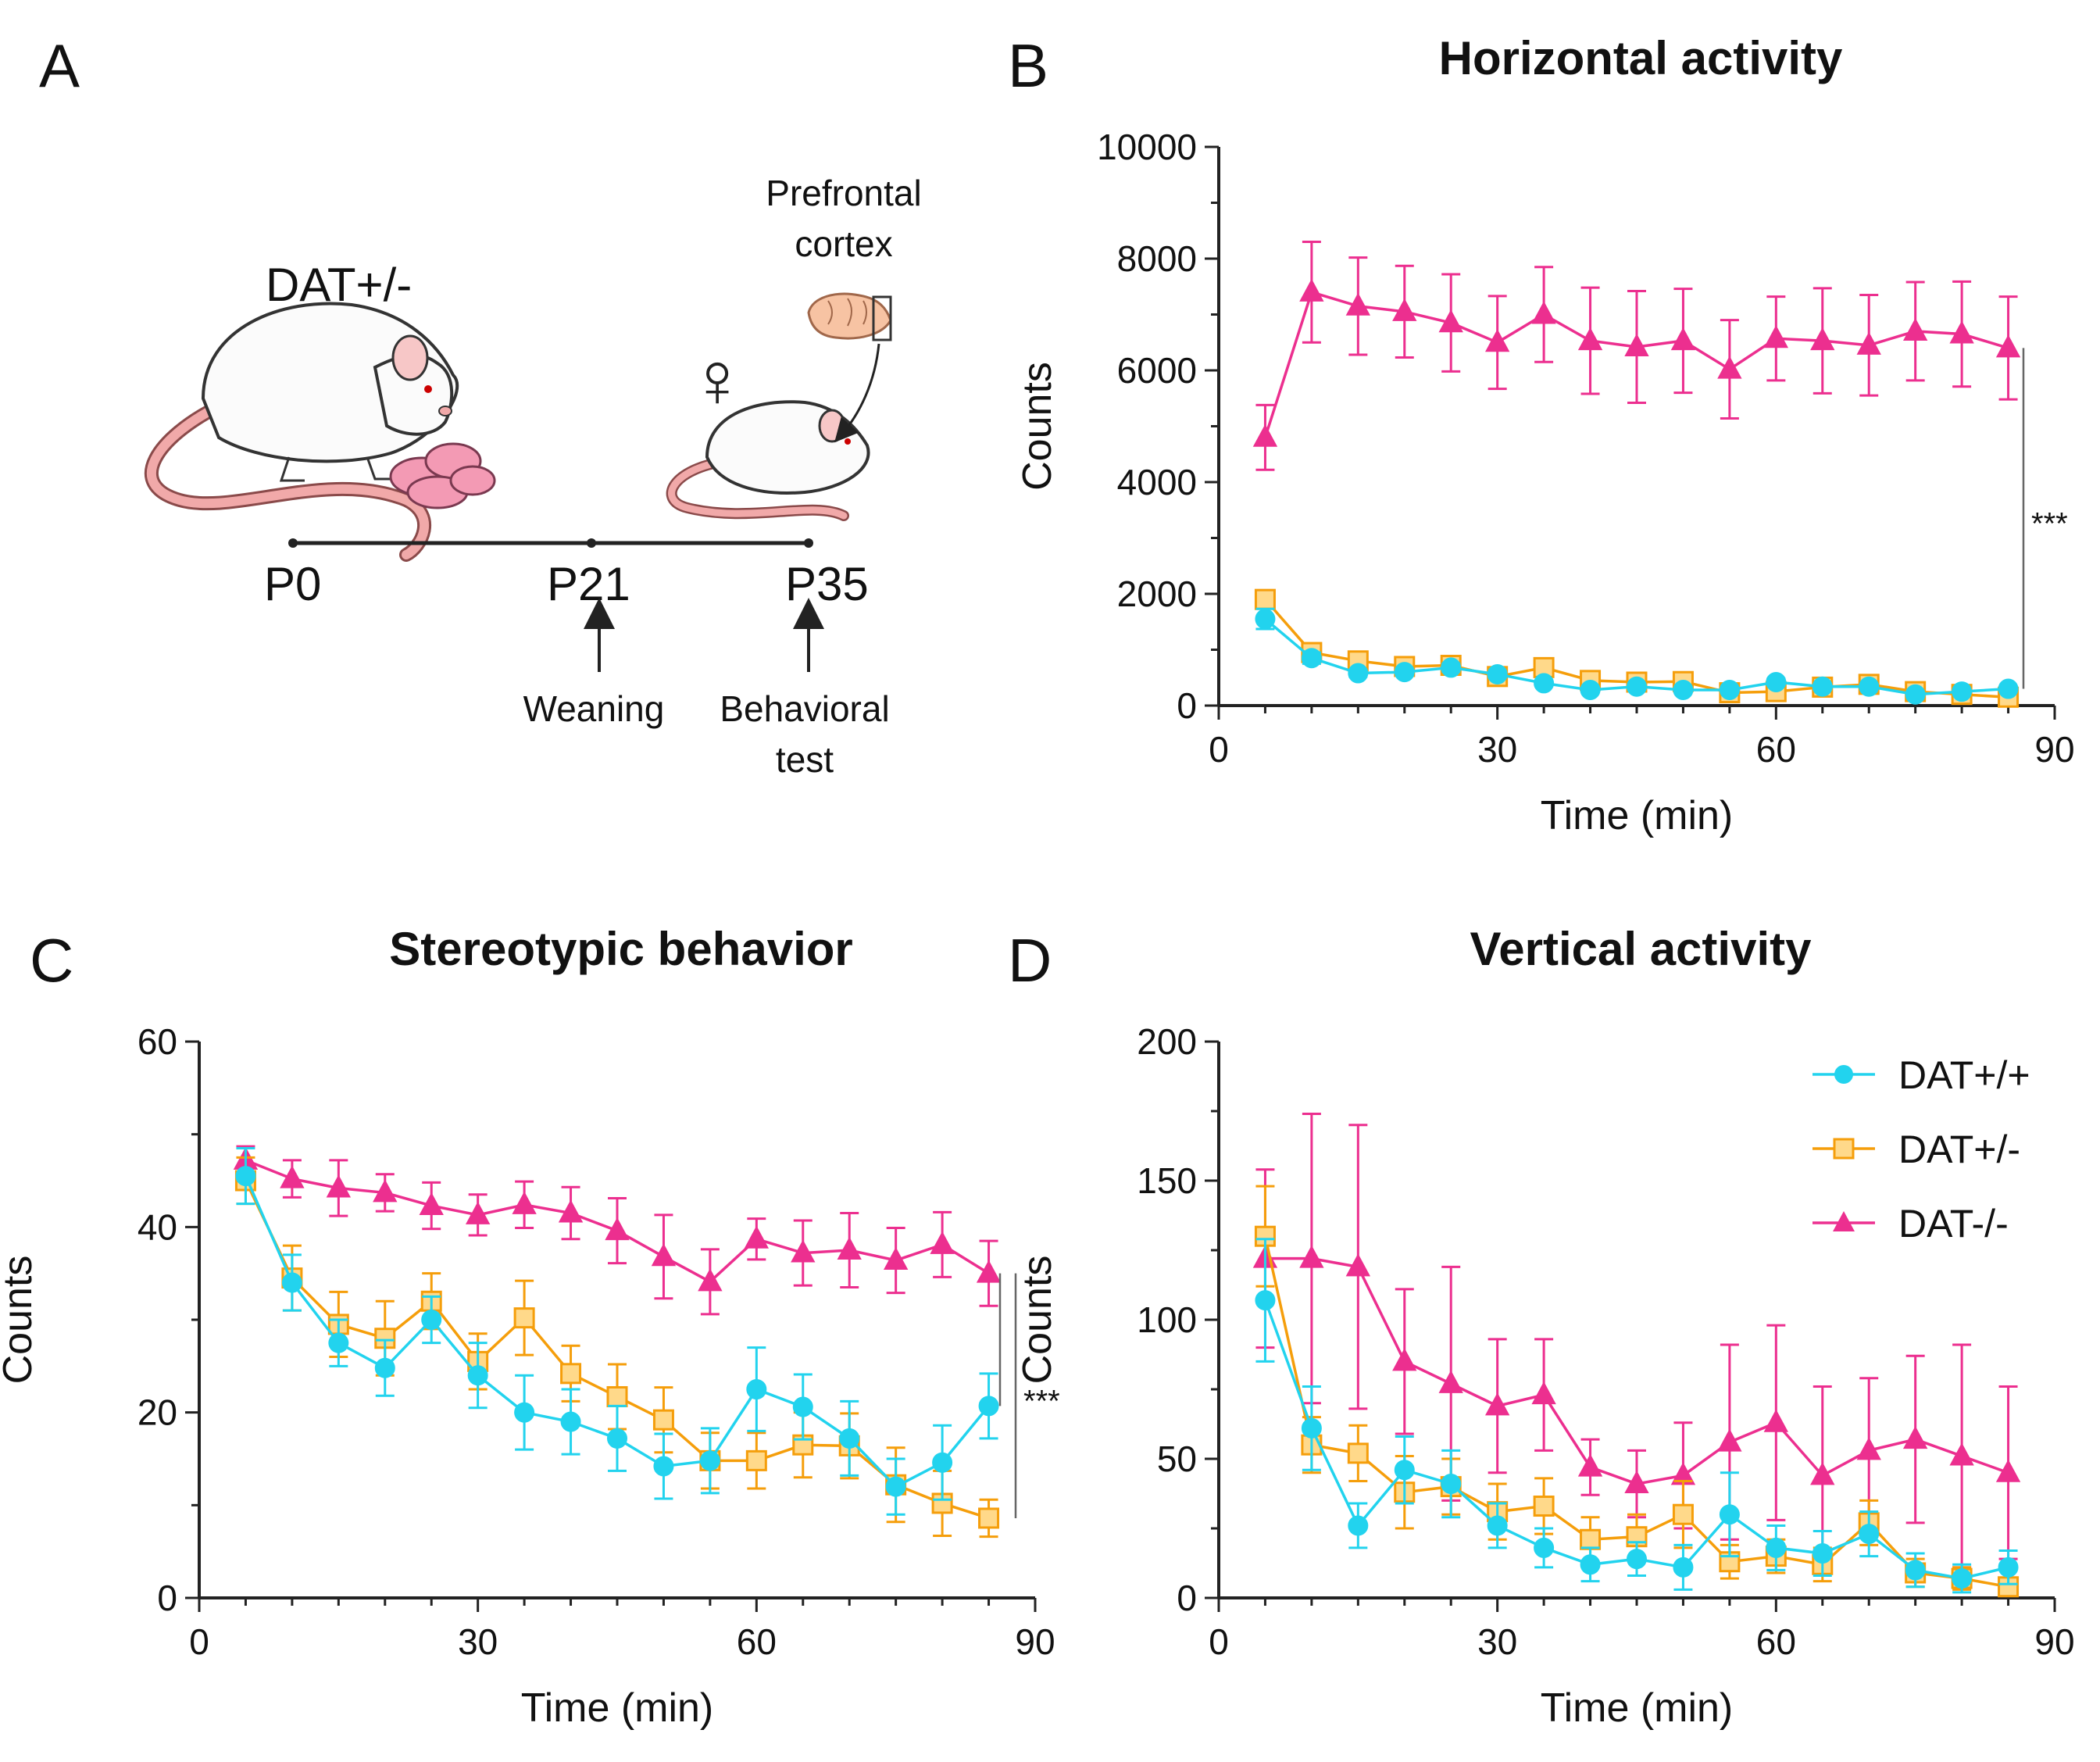 This screenshot has width=2100, height=1762. I want to click on x-tick-label: 60, so click(757, 1641).